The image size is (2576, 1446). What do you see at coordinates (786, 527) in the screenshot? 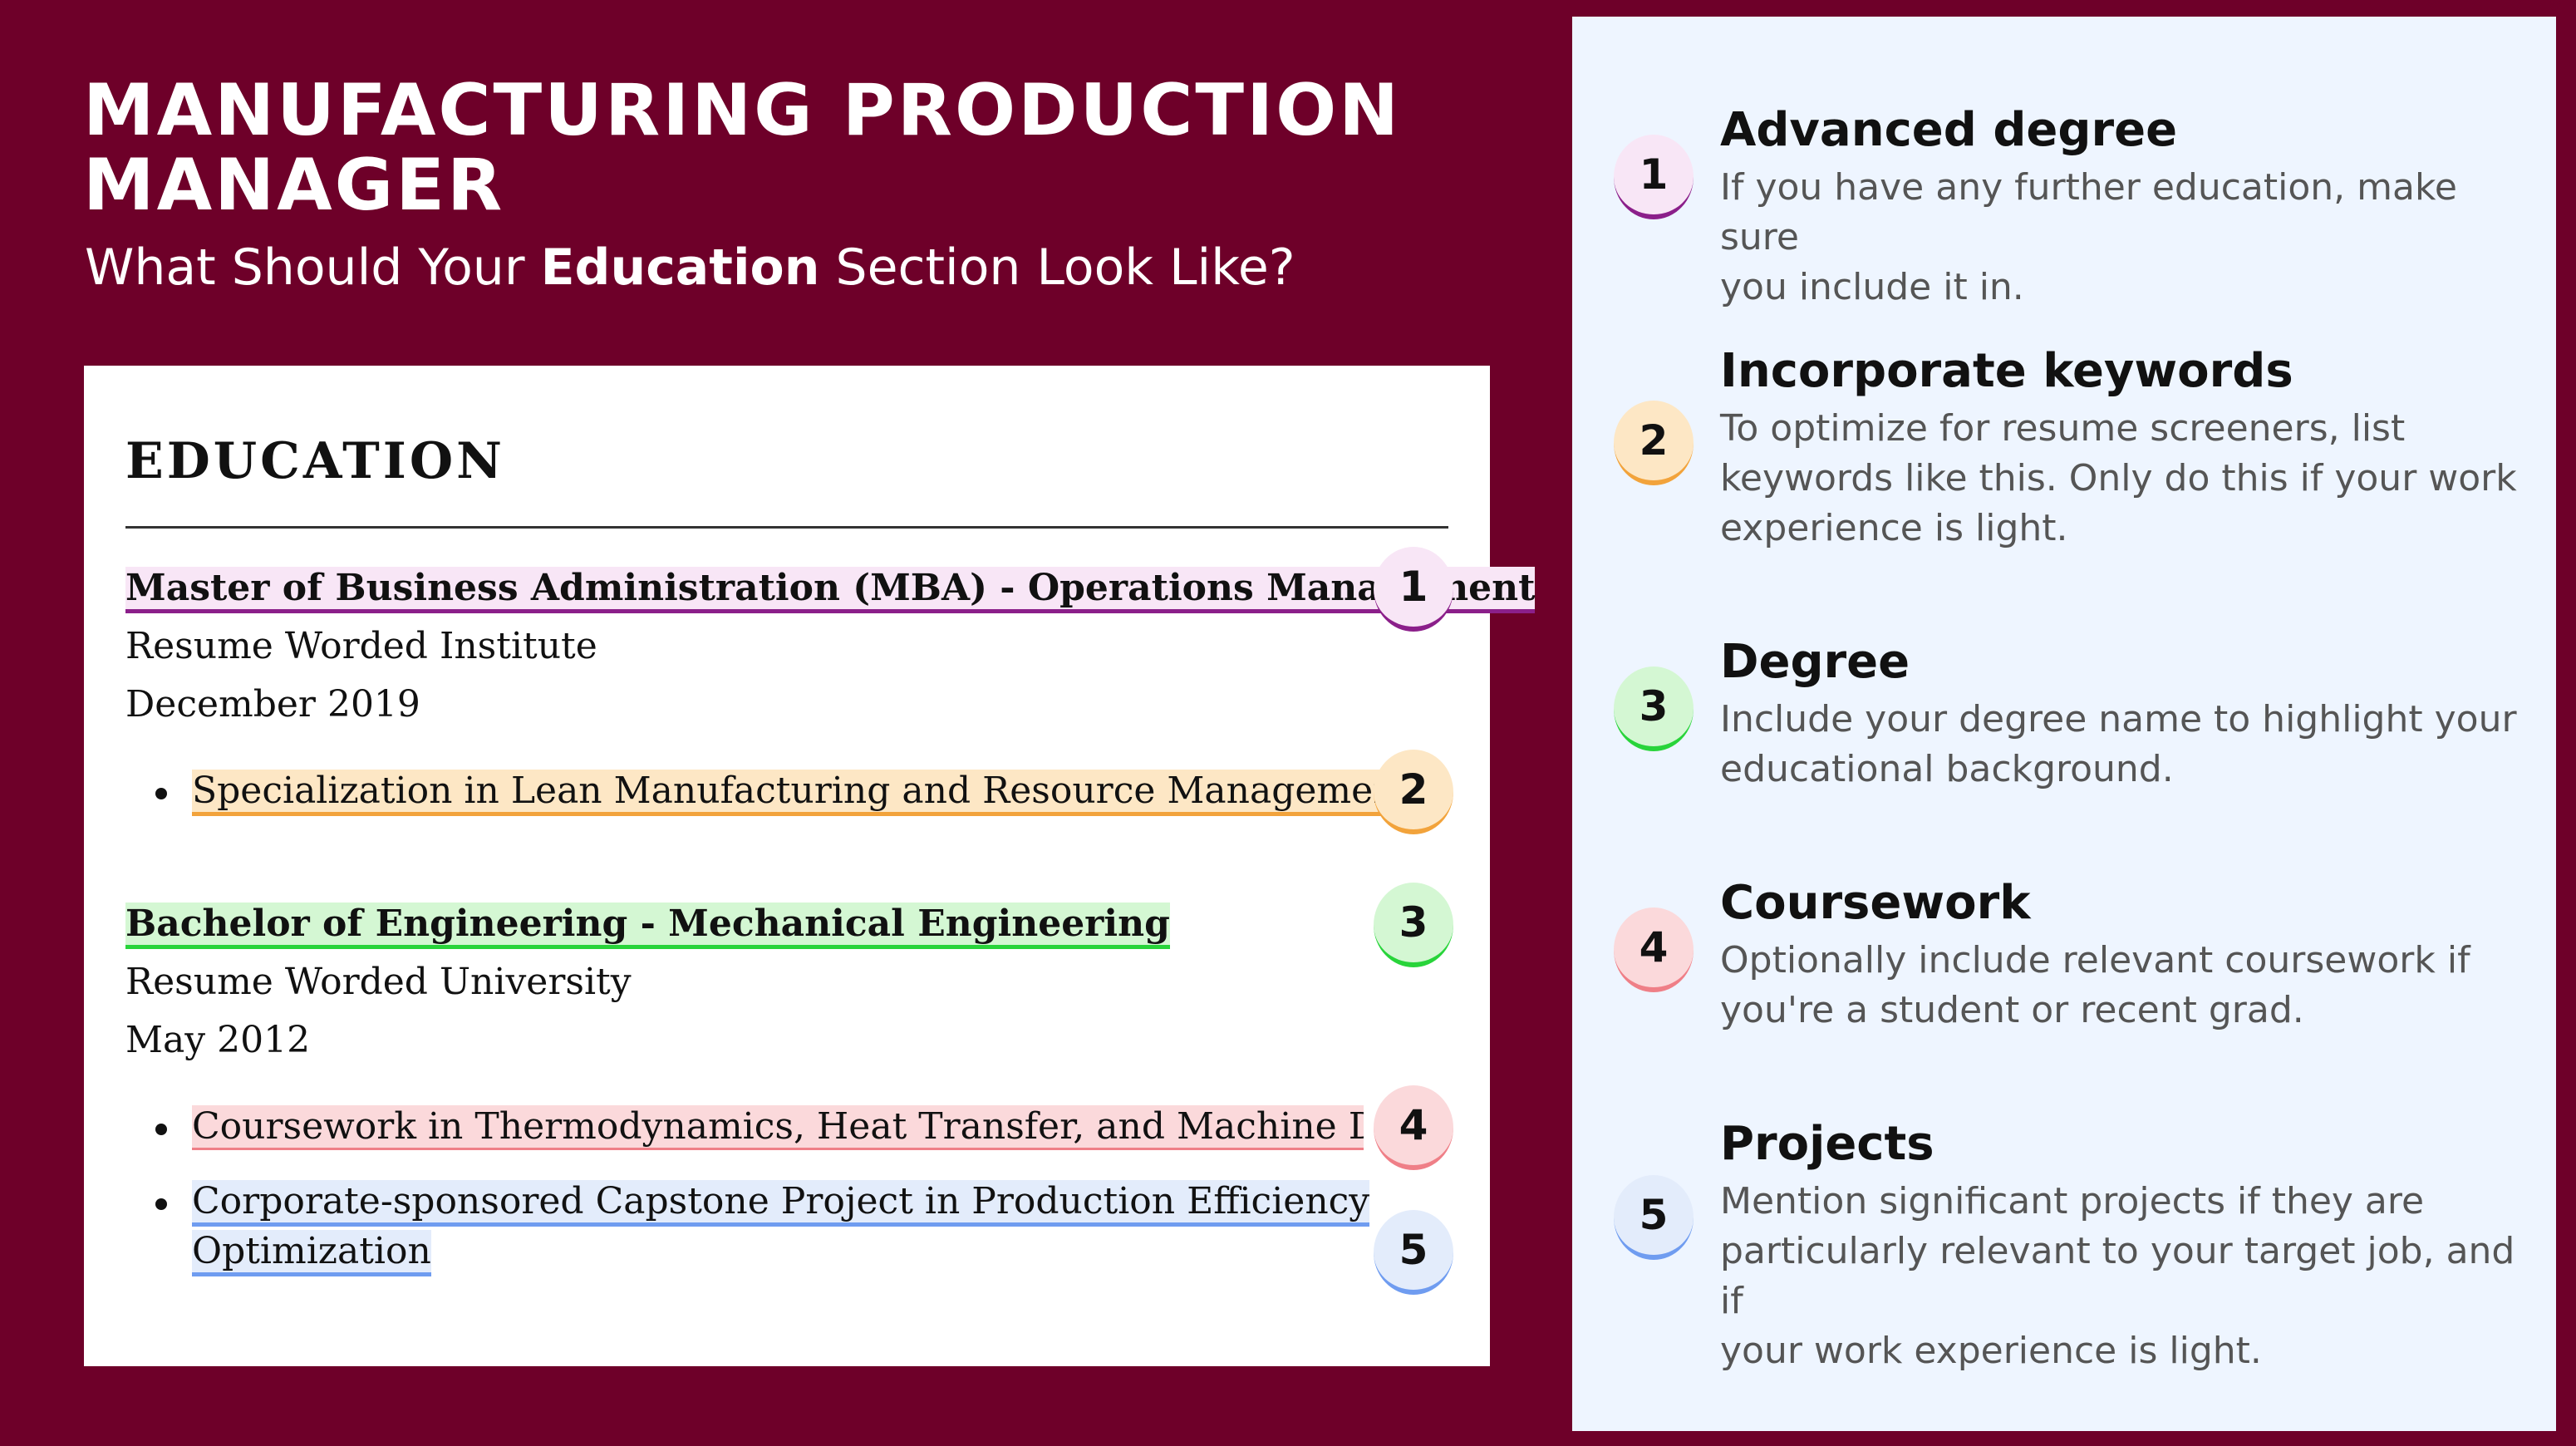
I see `heading-divider` at bounding box center [786, 527].